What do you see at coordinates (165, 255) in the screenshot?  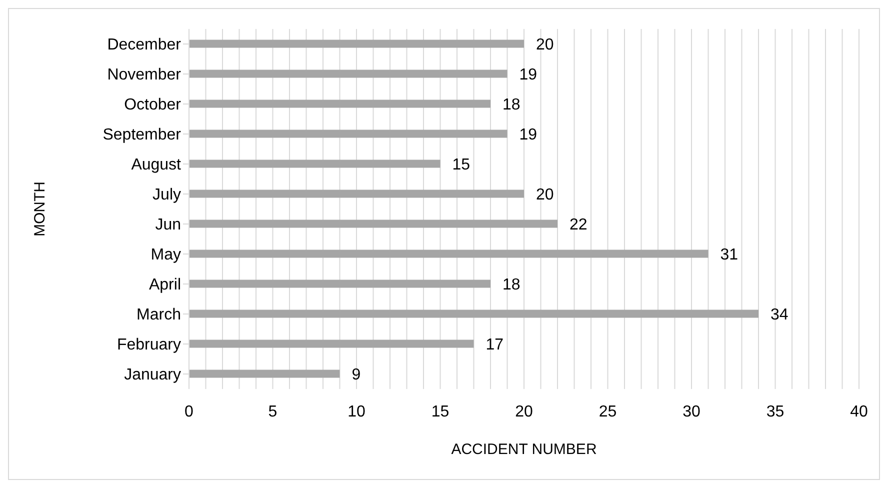 I see `y-tick-label: May` at bounding box center [165, 255].